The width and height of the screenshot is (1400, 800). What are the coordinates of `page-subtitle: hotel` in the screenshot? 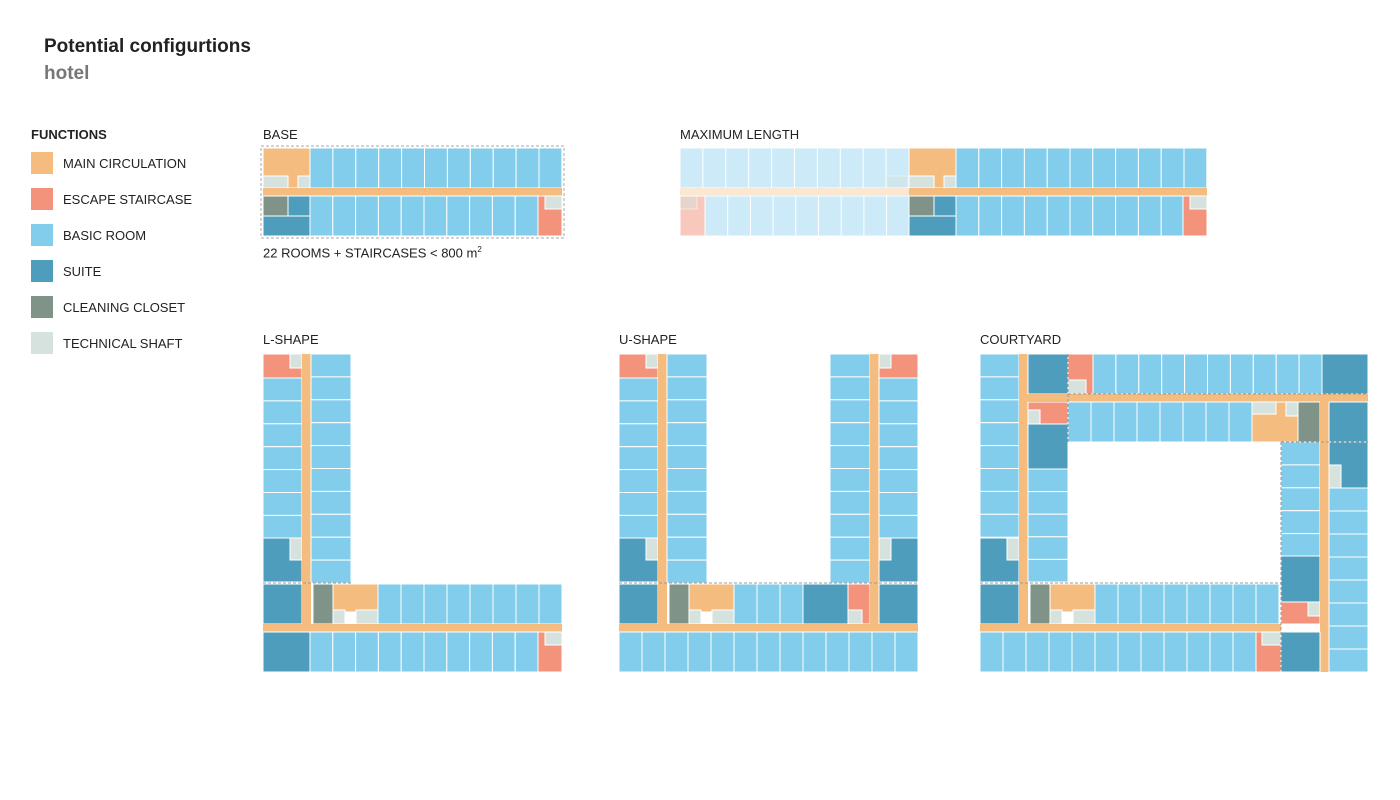 It's located at (67, 73).